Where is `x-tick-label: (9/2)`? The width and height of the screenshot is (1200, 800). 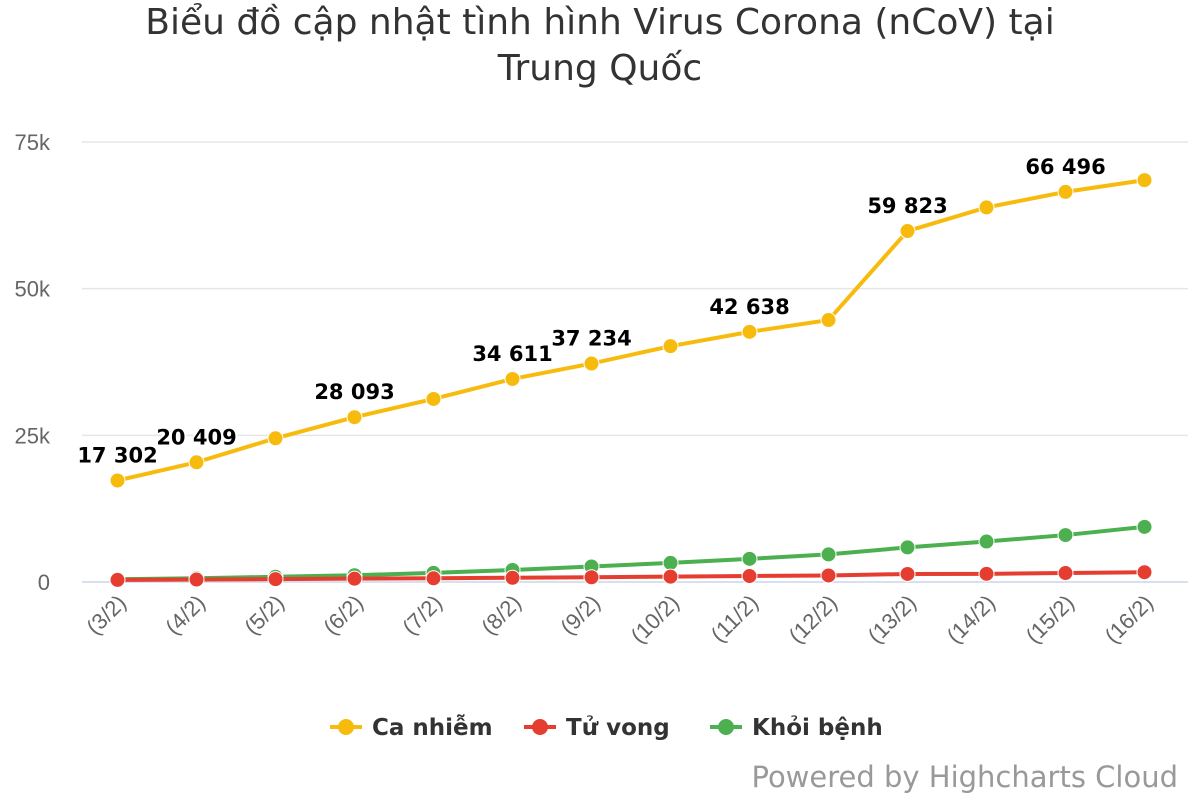
x-tick-label: (9/2) is located at coordinates (580, 615).